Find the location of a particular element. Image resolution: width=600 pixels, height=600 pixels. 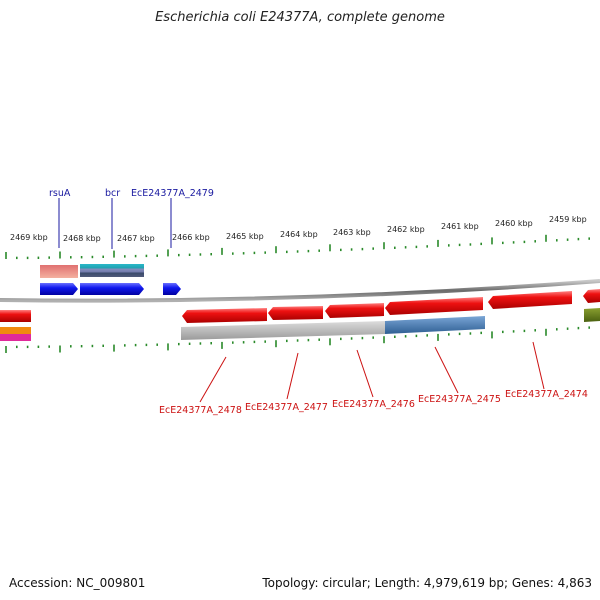

gene-label-2476: EcE24377A_2476 is located at coordinates (373, 404).